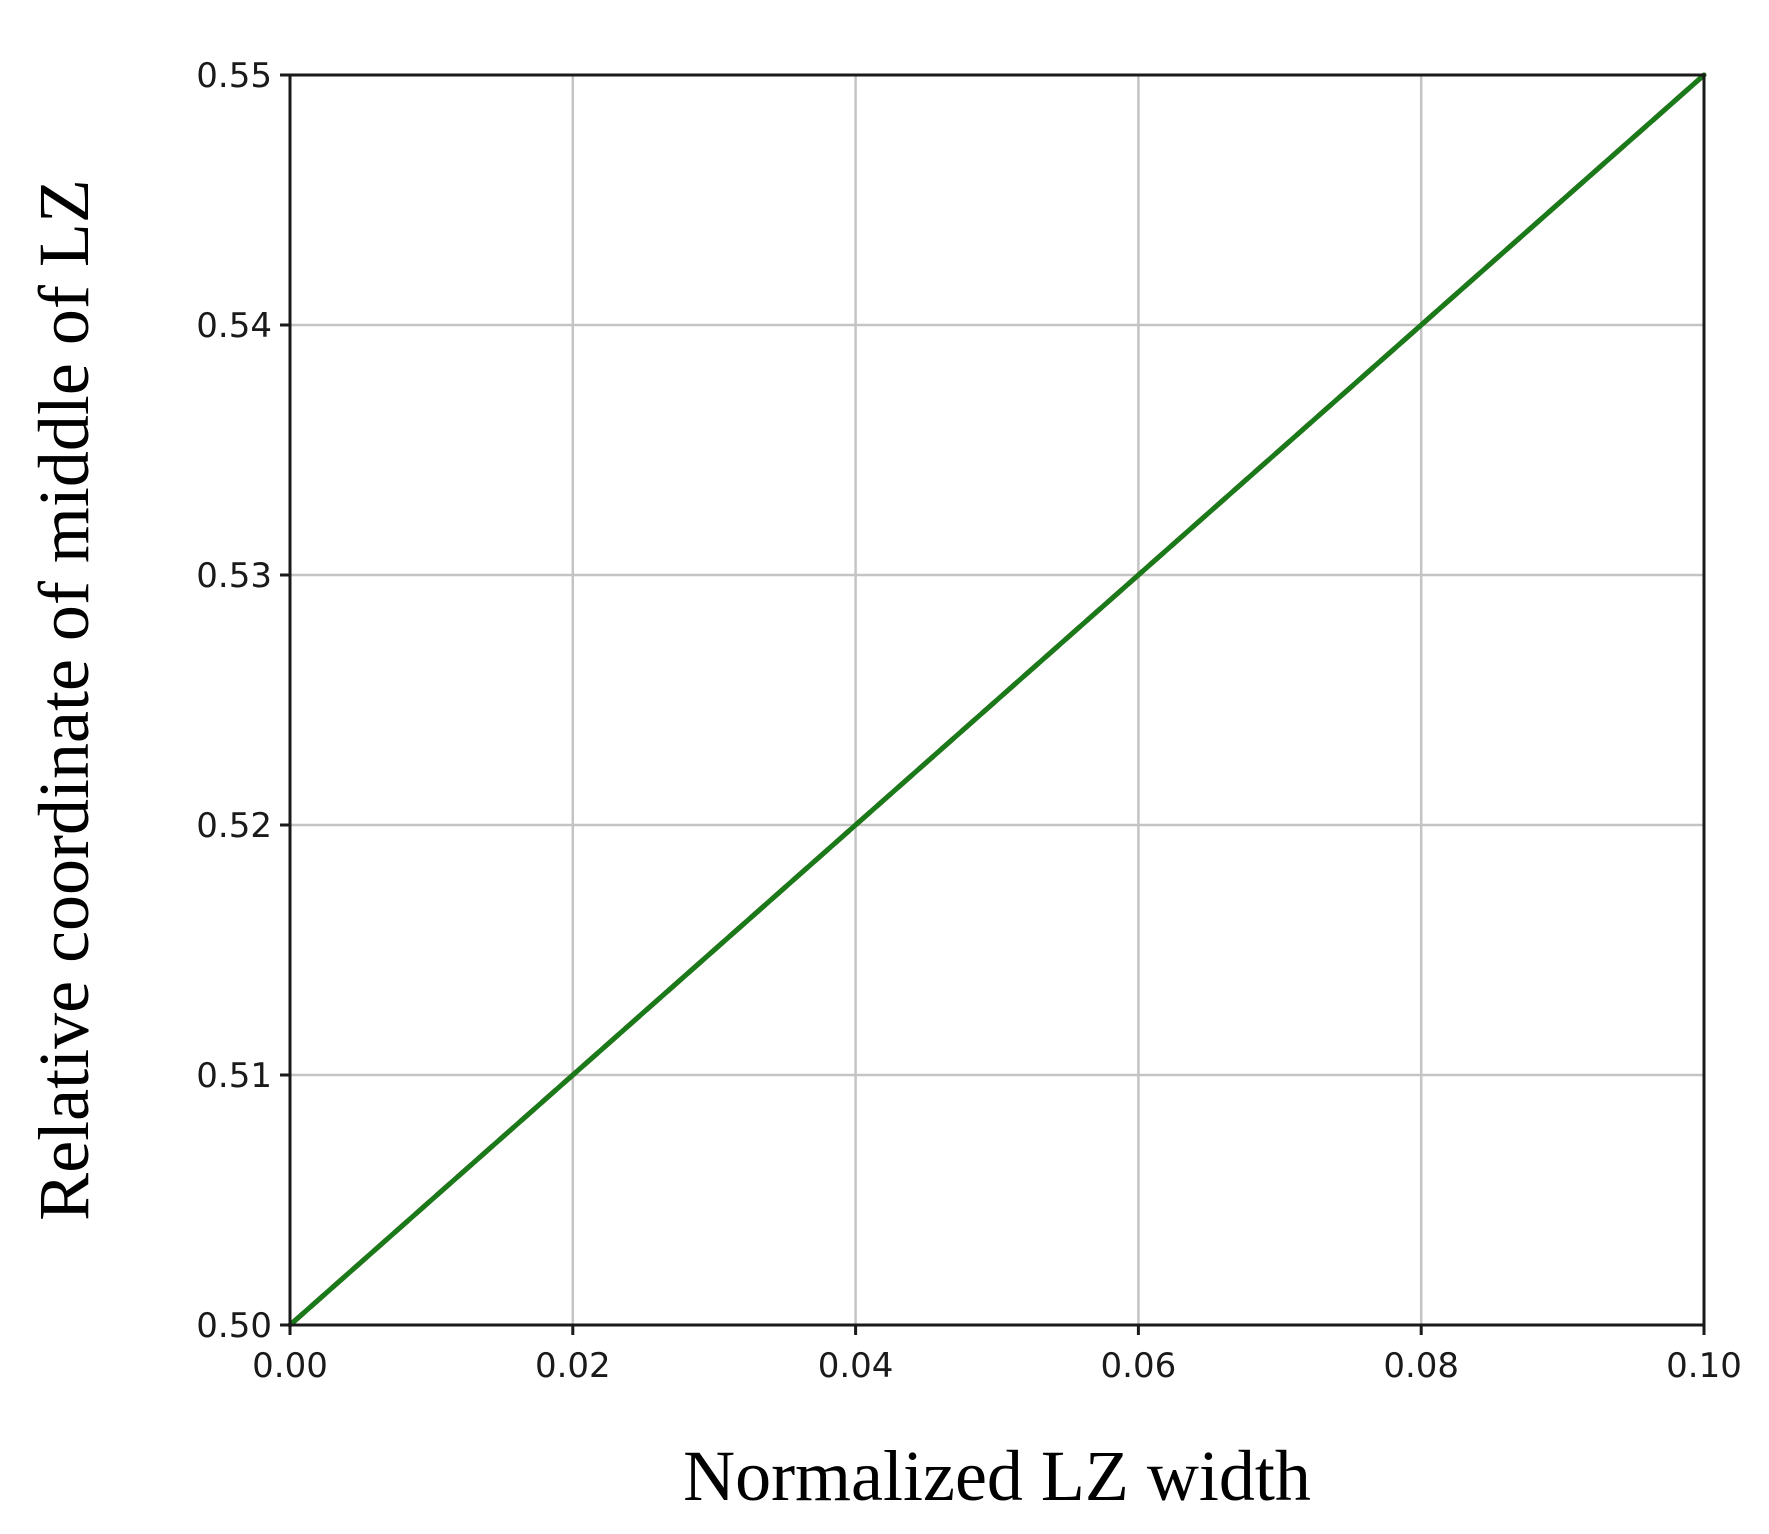 The width and height of the screenshot is (1769, 1534). What do you see at coordinates (856, 1366) in the screenshot?
I see `x-tick-label: 0.04` at bounding box center [856, 1366].